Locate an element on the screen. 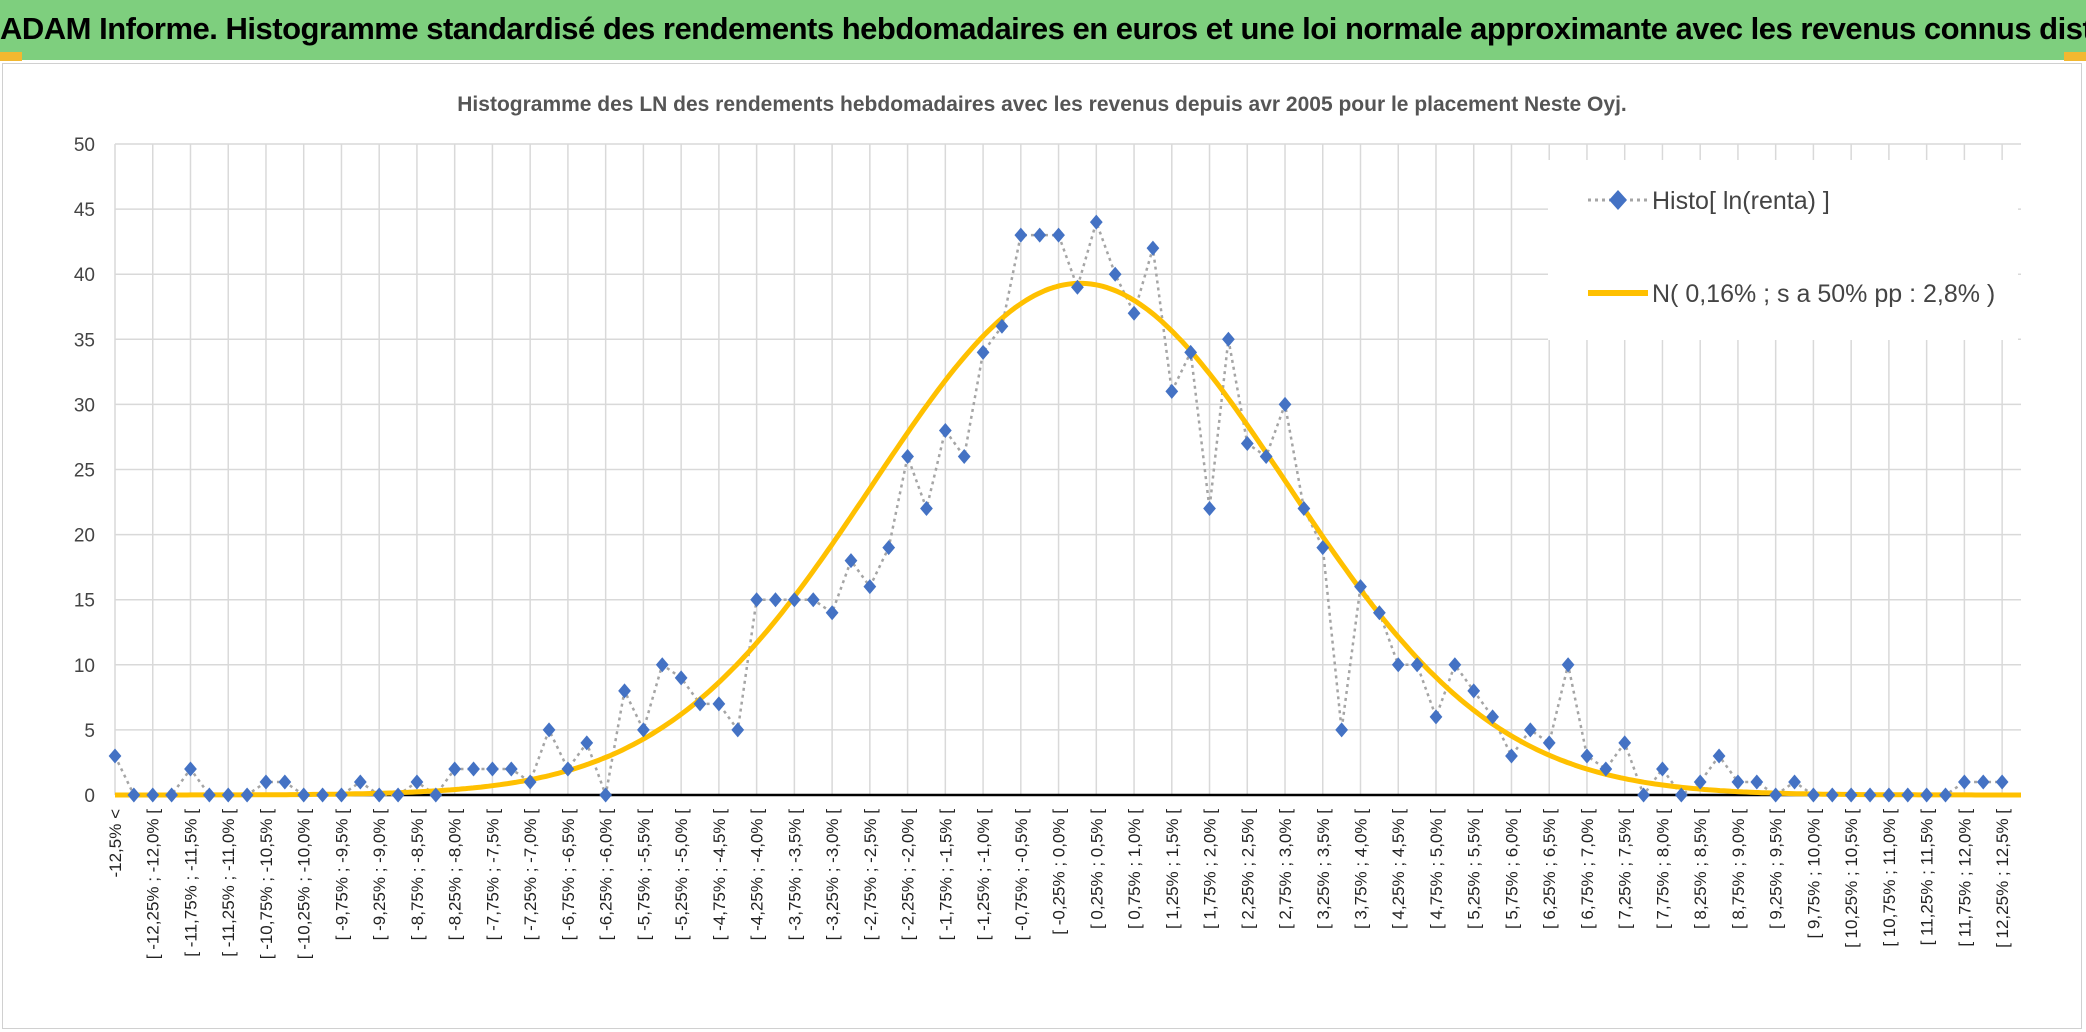 Image resolution: width=2086 pixels, height=1032 pixels. x-tick-label: [ 0,75% ; 1,0% [ is located at coordinates (1134, 869).